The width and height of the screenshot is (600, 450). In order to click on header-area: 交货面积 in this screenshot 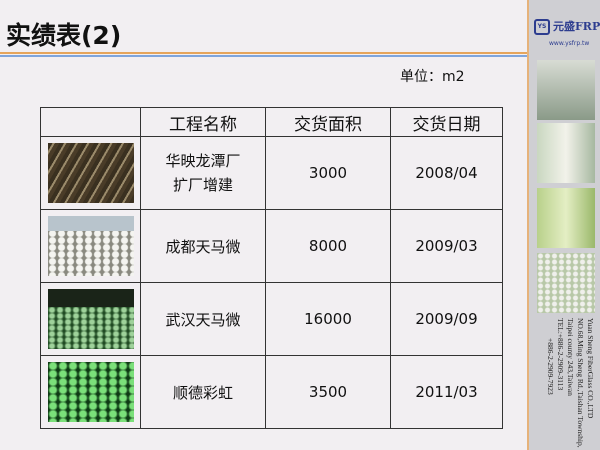, I will do `click(328, 122)`.